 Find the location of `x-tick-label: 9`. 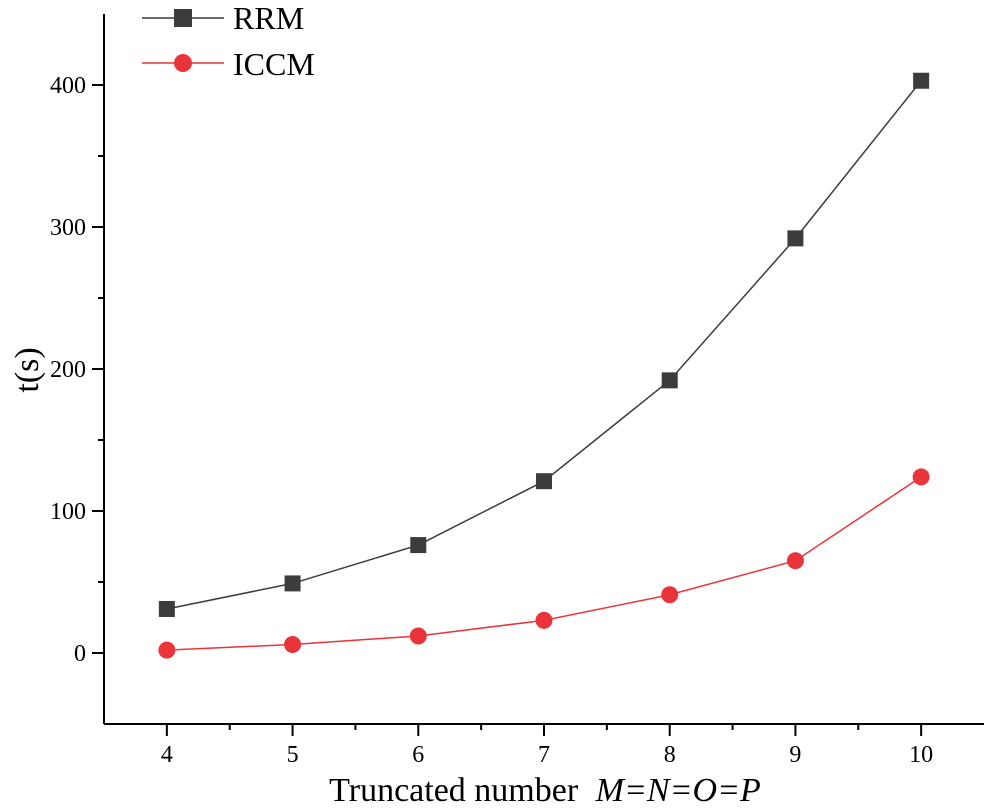

x-tick-label: 9 is located at coordinates (795, 755).